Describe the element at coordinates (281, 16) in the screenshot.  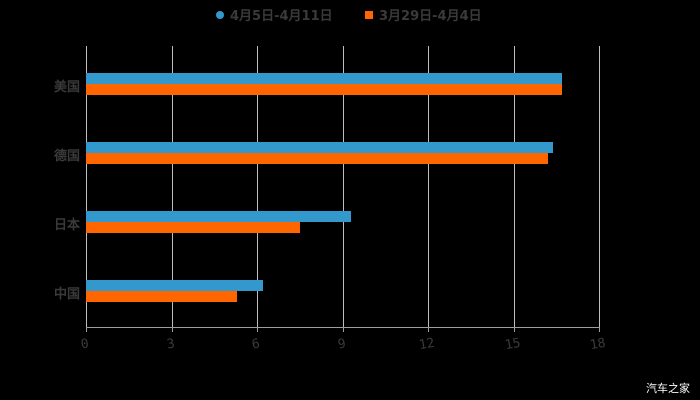
I see `legend-label: 4月5日-4月11日` at that location.